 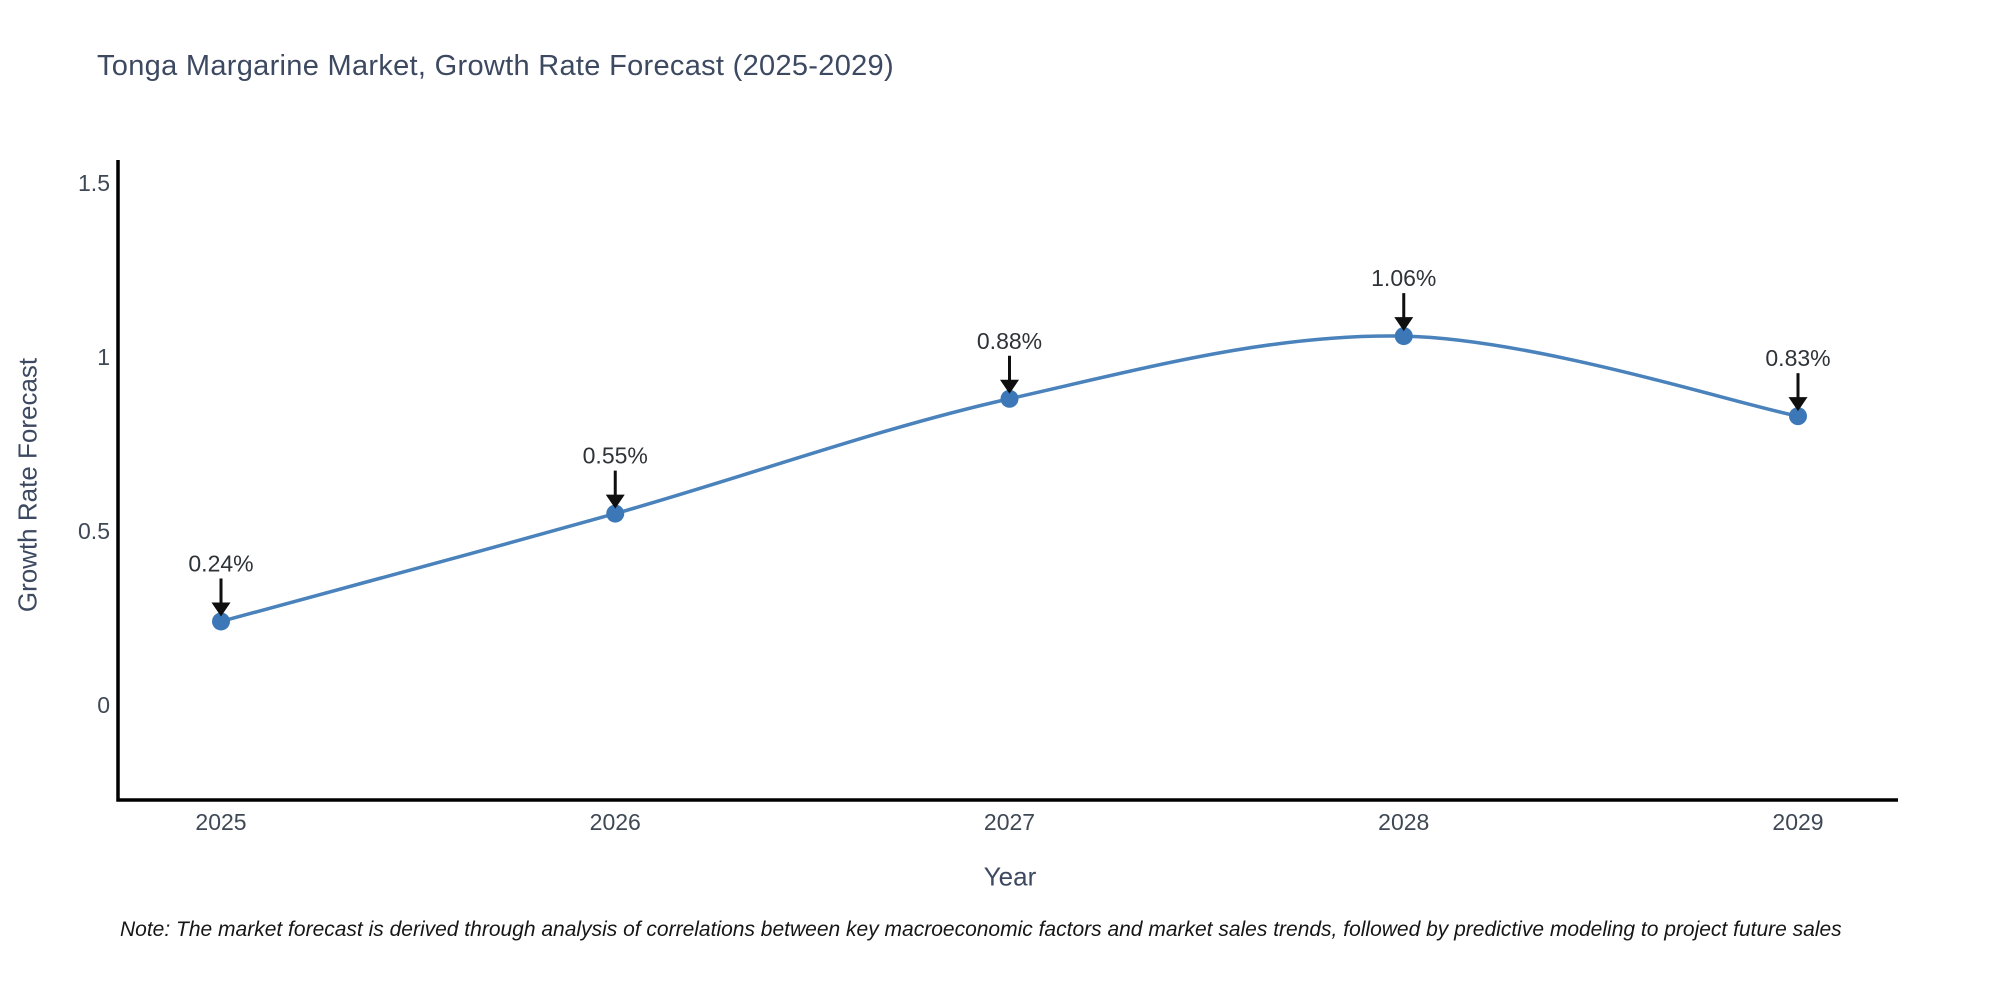 What do you see at coordinates (103, 357) in the screenshot?
I see `y-tick-label: 1` at bounding box center [103, 357].